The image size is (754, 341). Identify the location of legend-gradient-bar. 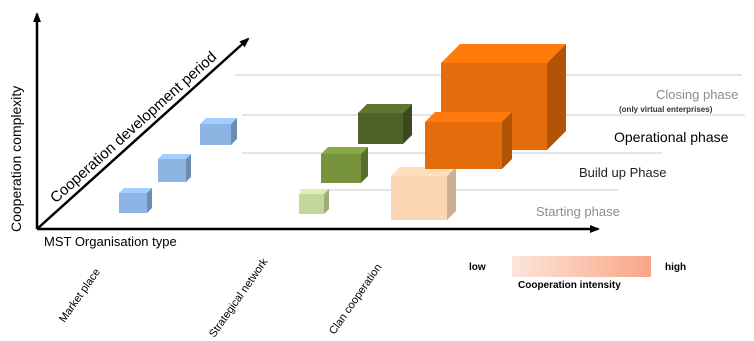
(581, 266).